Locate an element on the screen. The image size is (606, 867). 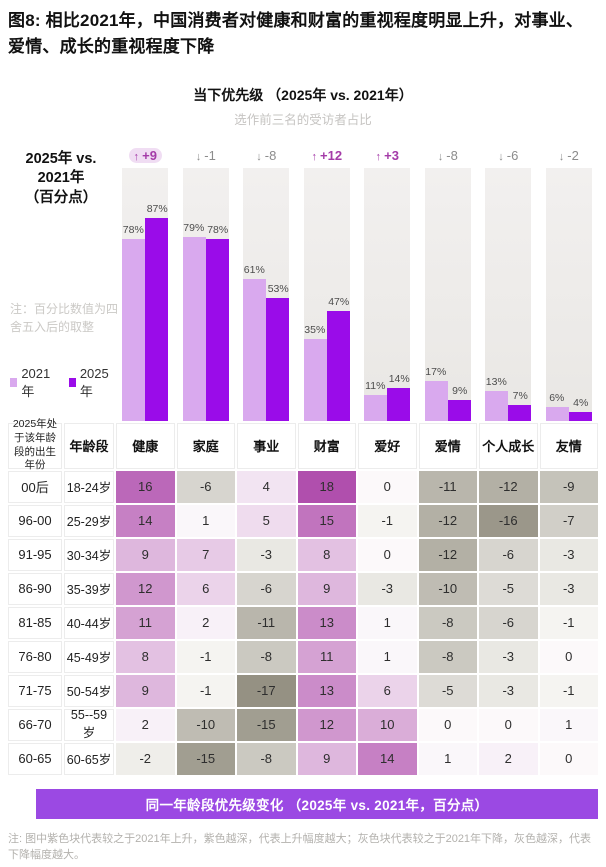
legend-swatch-2021-icon is located at coordinates (14, 383).